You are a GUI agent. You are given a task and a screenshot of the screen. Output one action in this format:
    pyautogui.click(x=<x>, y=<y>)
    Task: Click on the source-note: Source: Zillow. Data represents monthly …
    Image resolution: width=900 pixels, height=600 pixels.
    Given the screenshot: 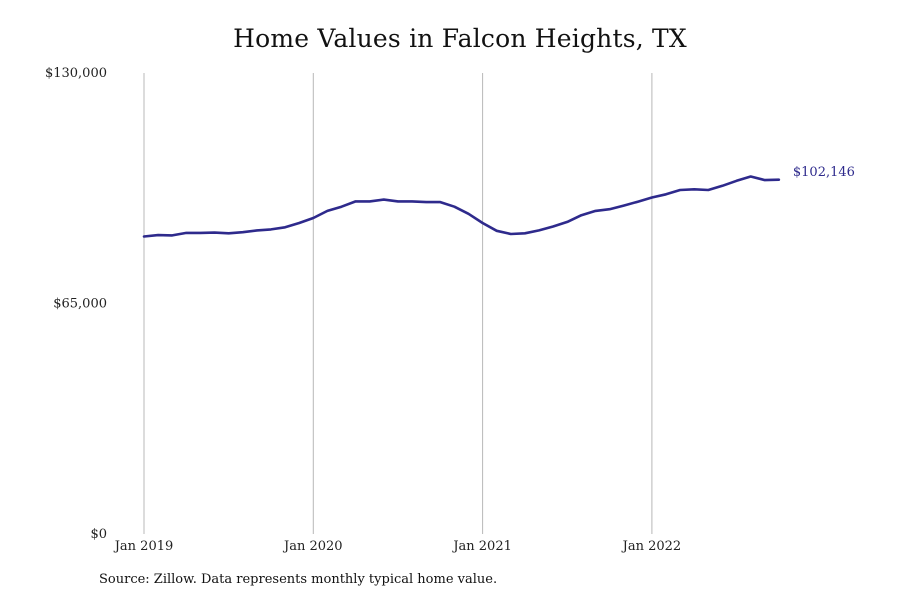 What is the action you would take?
    pyautogui.click(x=298, y=579)
    